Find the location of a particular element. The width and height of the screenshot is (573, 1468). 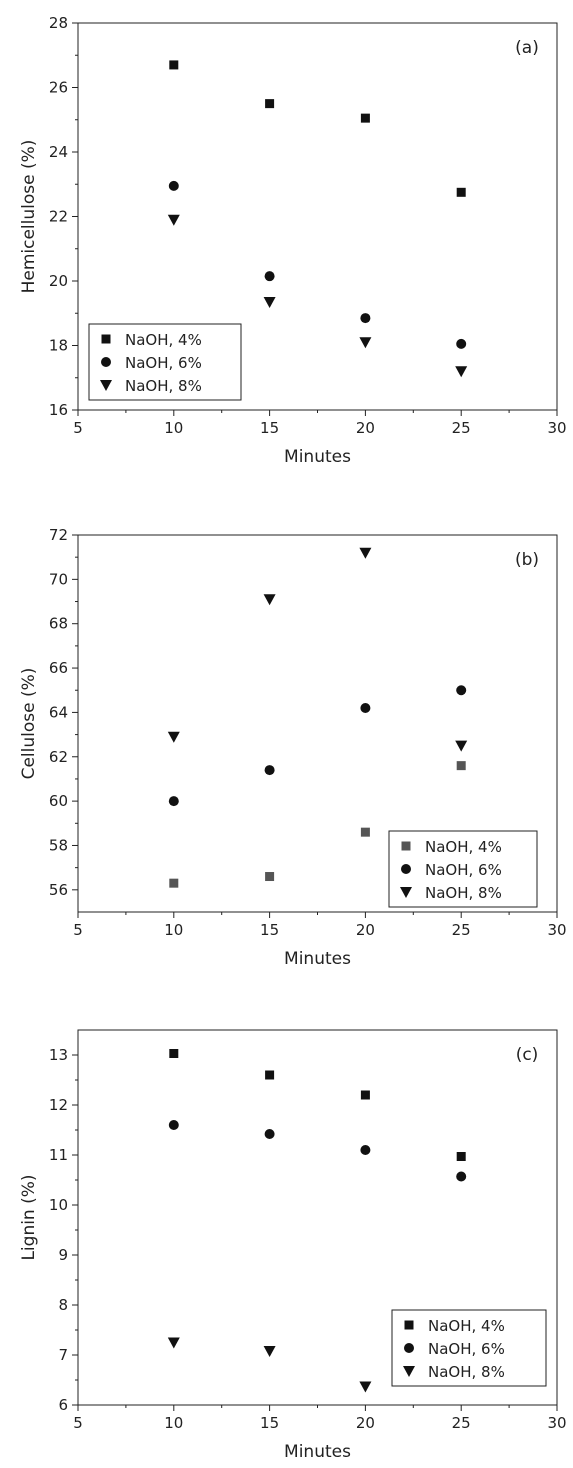

y-tick-label: 20 is located at coordinates (58, 281).